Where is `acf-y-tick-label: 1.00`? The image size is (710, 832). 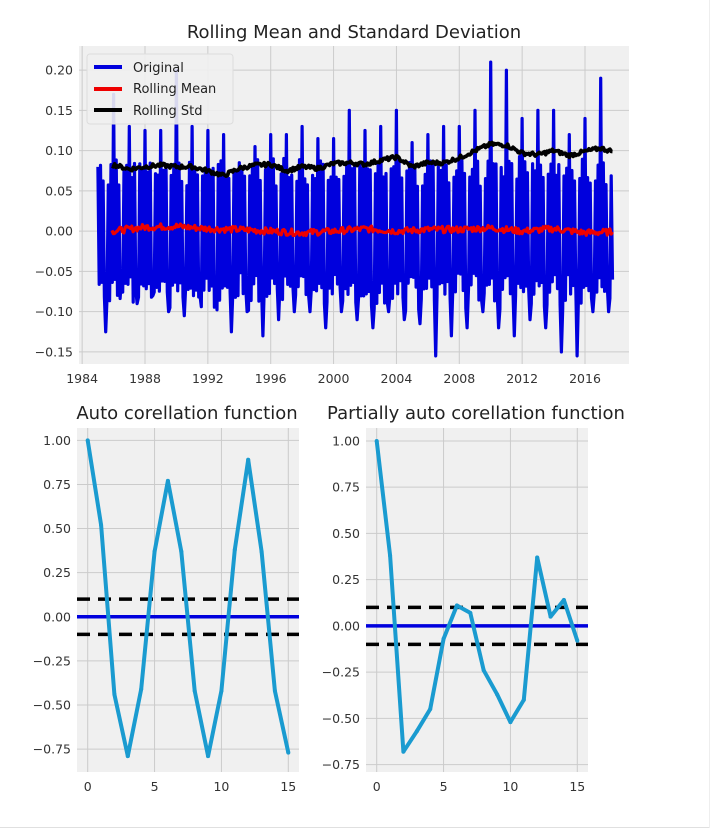 acf-y-tick-label: 1.00 is located at coordinates (57, 440).